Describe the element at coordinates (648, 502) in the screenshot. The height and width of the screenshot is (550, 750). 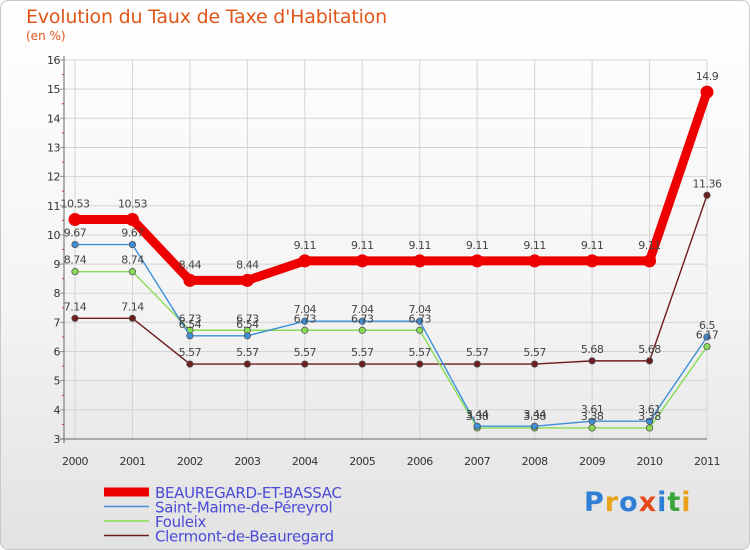
I see `logo-letter: x` at that location.